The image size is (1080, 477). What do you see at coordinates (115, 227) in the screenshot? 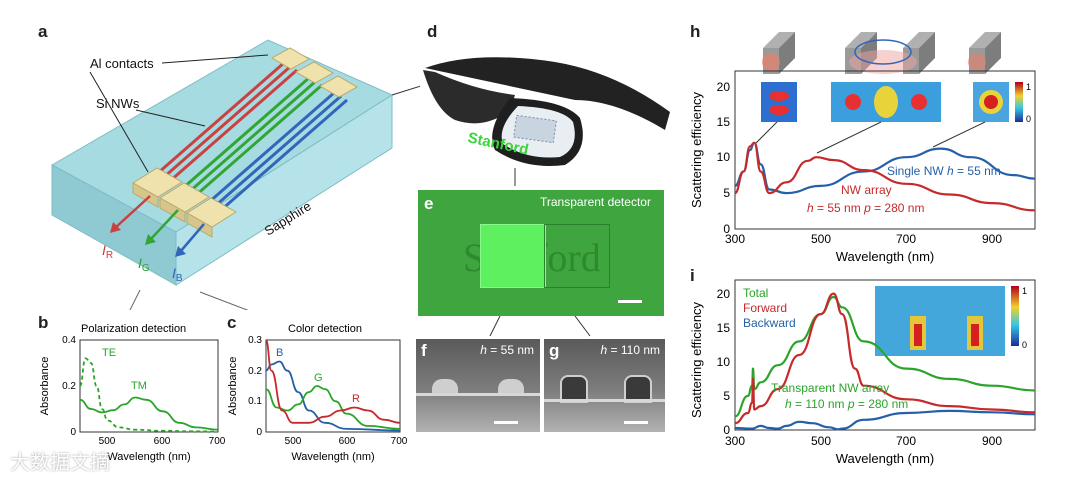
I see `current-arrowhead-red` at bounding box center [115, 227].